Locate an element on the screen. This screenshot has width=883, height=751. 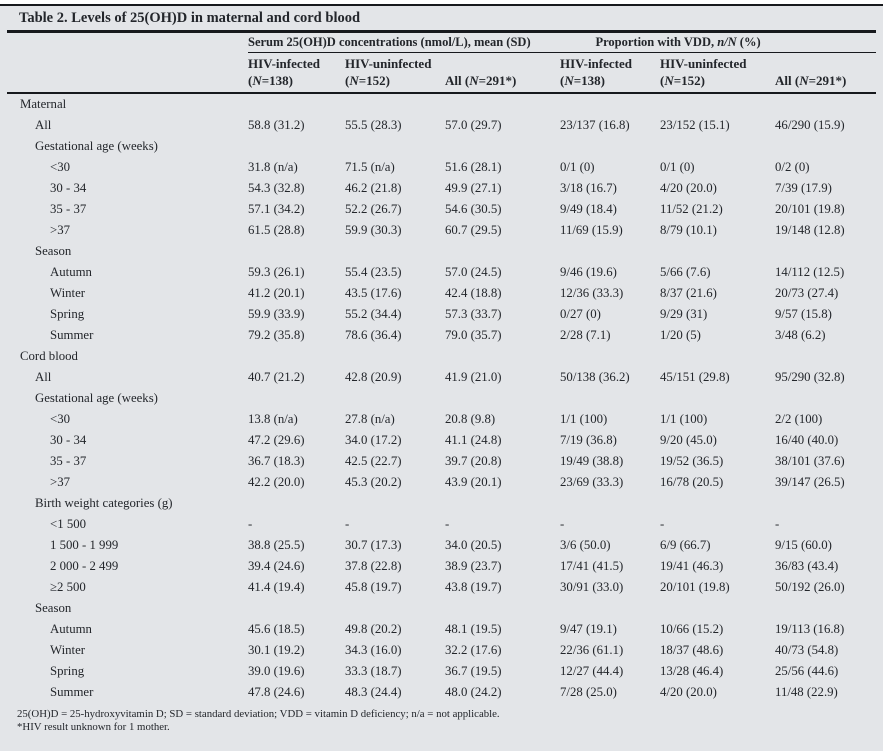
cell-value: 46.2 (21.8) is located at coordinates (373, 187).